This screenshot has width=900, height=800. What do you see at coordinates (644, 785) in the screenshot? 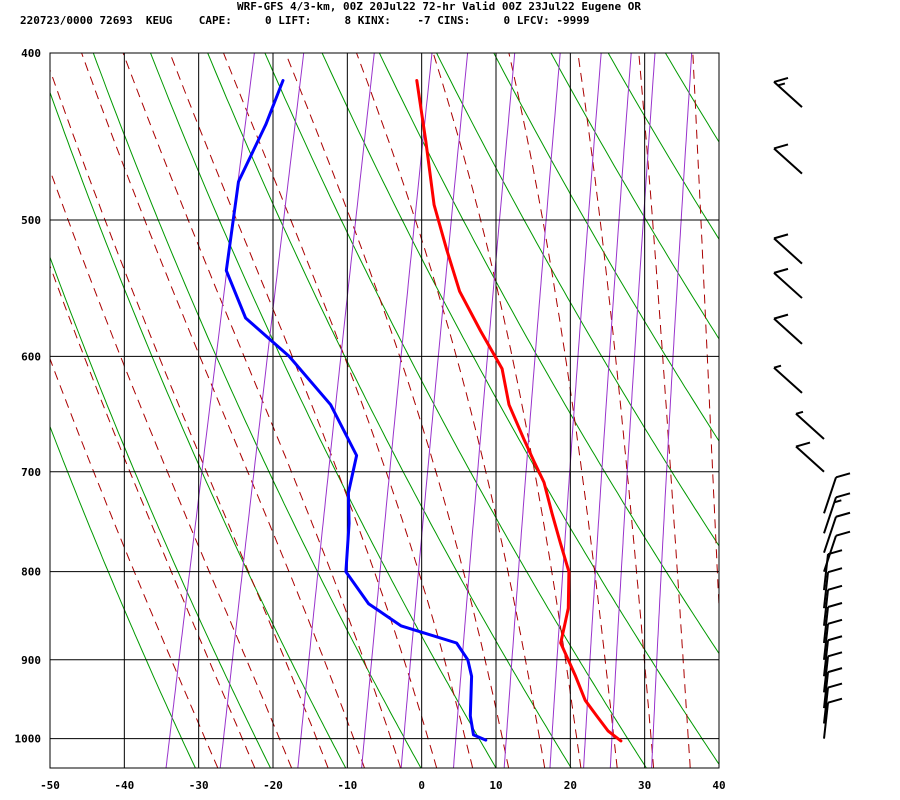
I see `x-tick-label: 30` at bounding box center [644, 785].